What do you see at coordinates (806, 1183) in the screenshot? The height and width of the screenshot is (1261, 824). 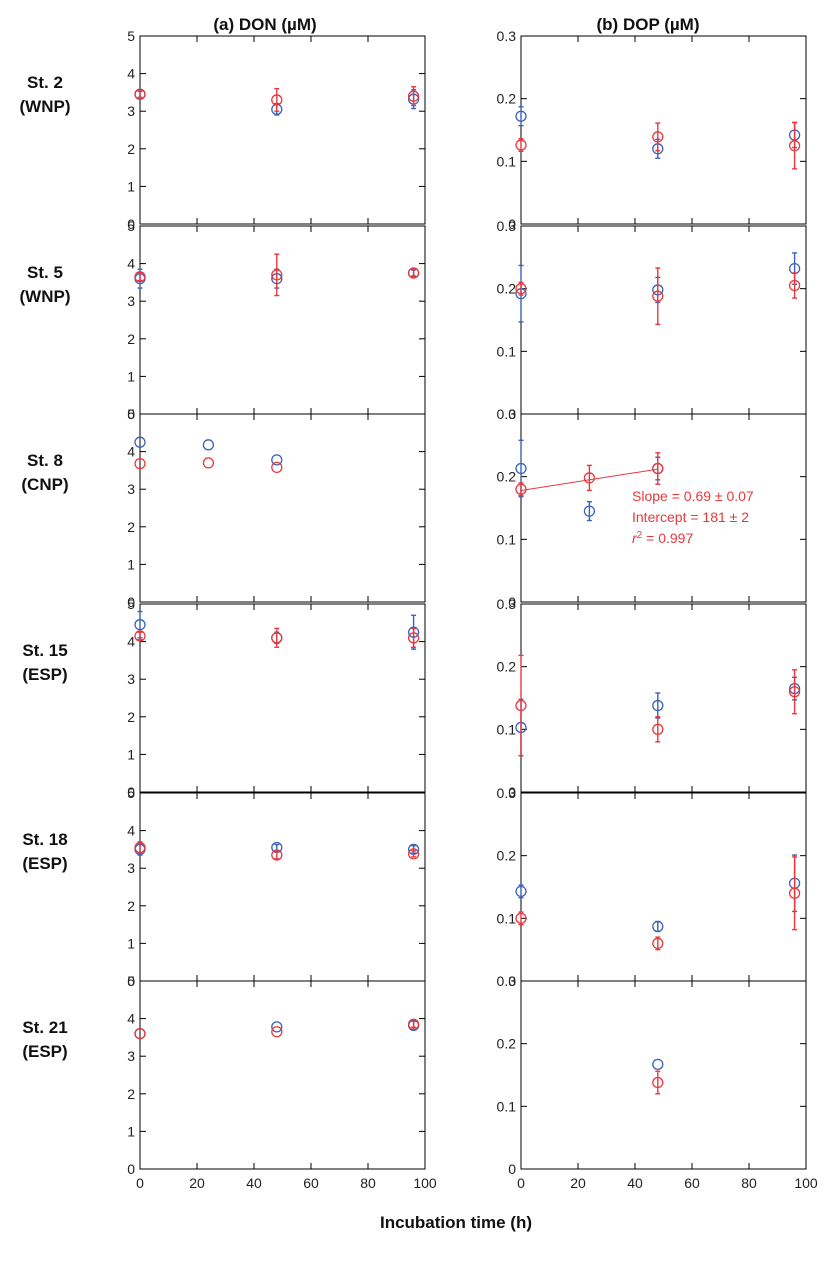 I see `x-tick-label: 100` at bounding box center [806, 1183].